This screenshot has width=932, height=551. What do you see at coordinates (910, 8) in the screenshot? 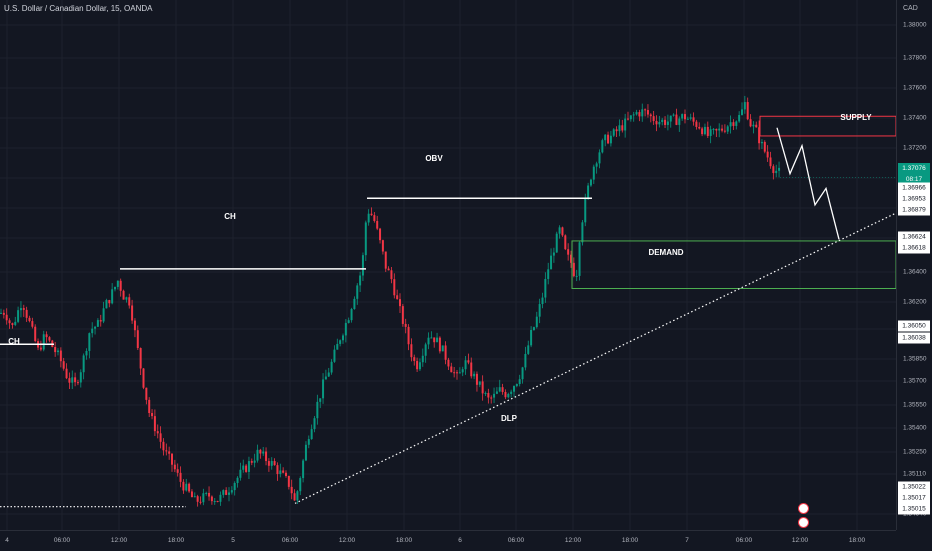
I see `currency-label: CAD` at bounding box center [910, 8].